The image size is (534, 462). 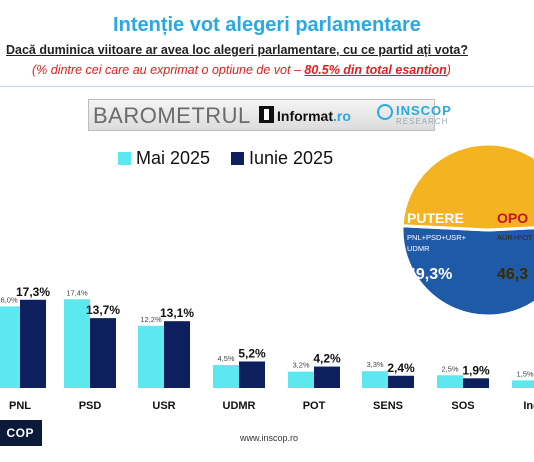 I want to click on pie-putere-sublabel: PNL+PSD+USR+, so click(x=437, y=237).